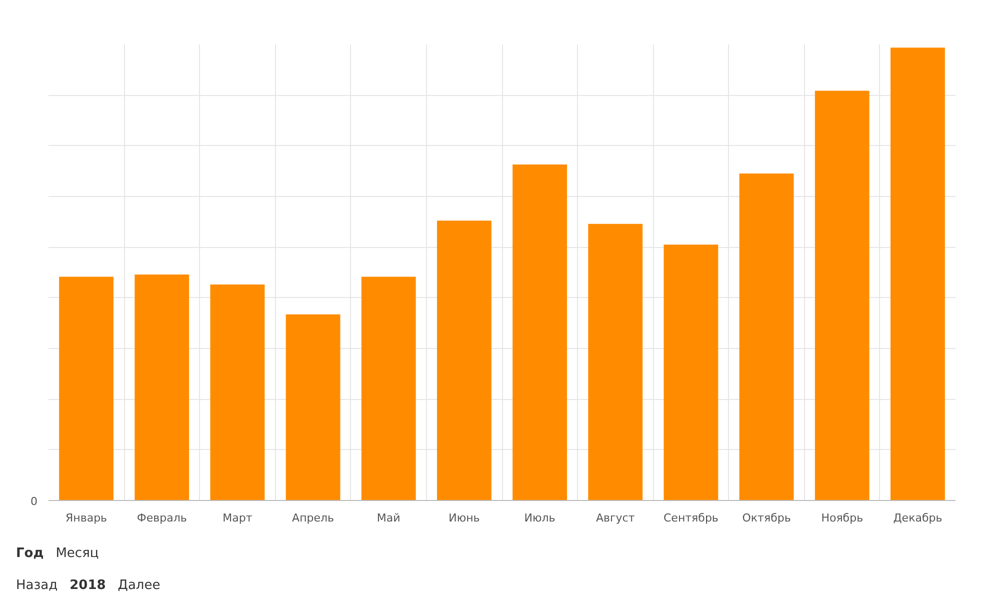 Image resolution: width=993 pixels, height=612 pixels. I want to click on x-tick-label: Август, so click(616, 518).